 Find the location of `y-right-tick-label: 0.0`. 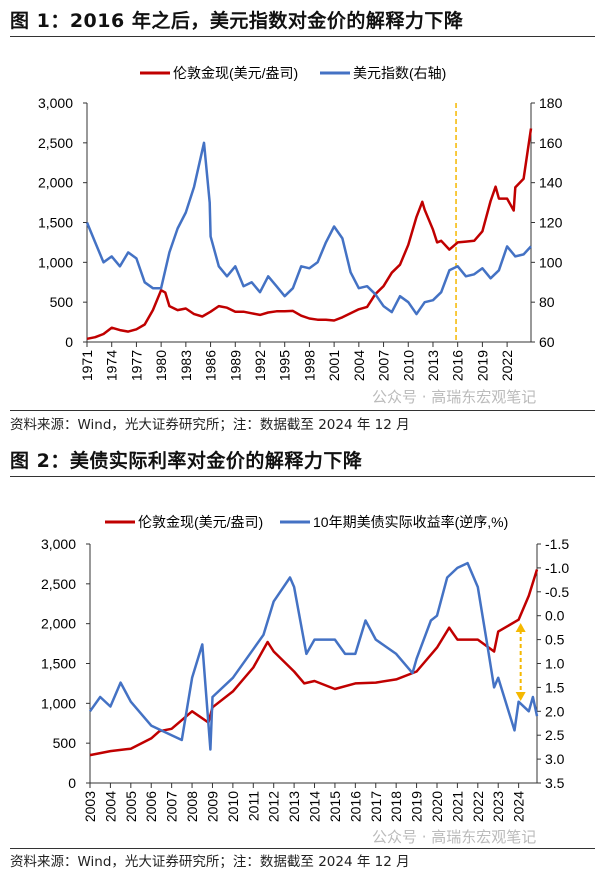

y-right-tick-label: 0.0 is located at coordinates (555, 616).